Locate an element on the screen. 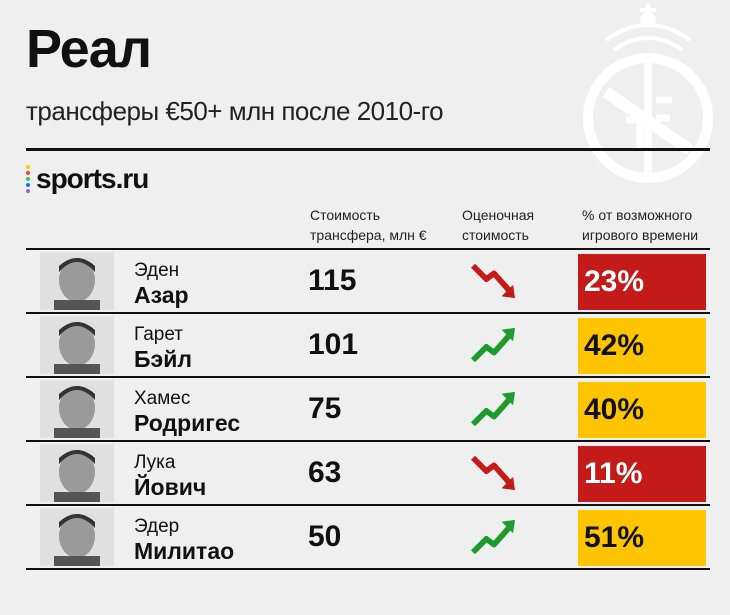  playtime-percent: 51% is located at coordinates (642, 538).